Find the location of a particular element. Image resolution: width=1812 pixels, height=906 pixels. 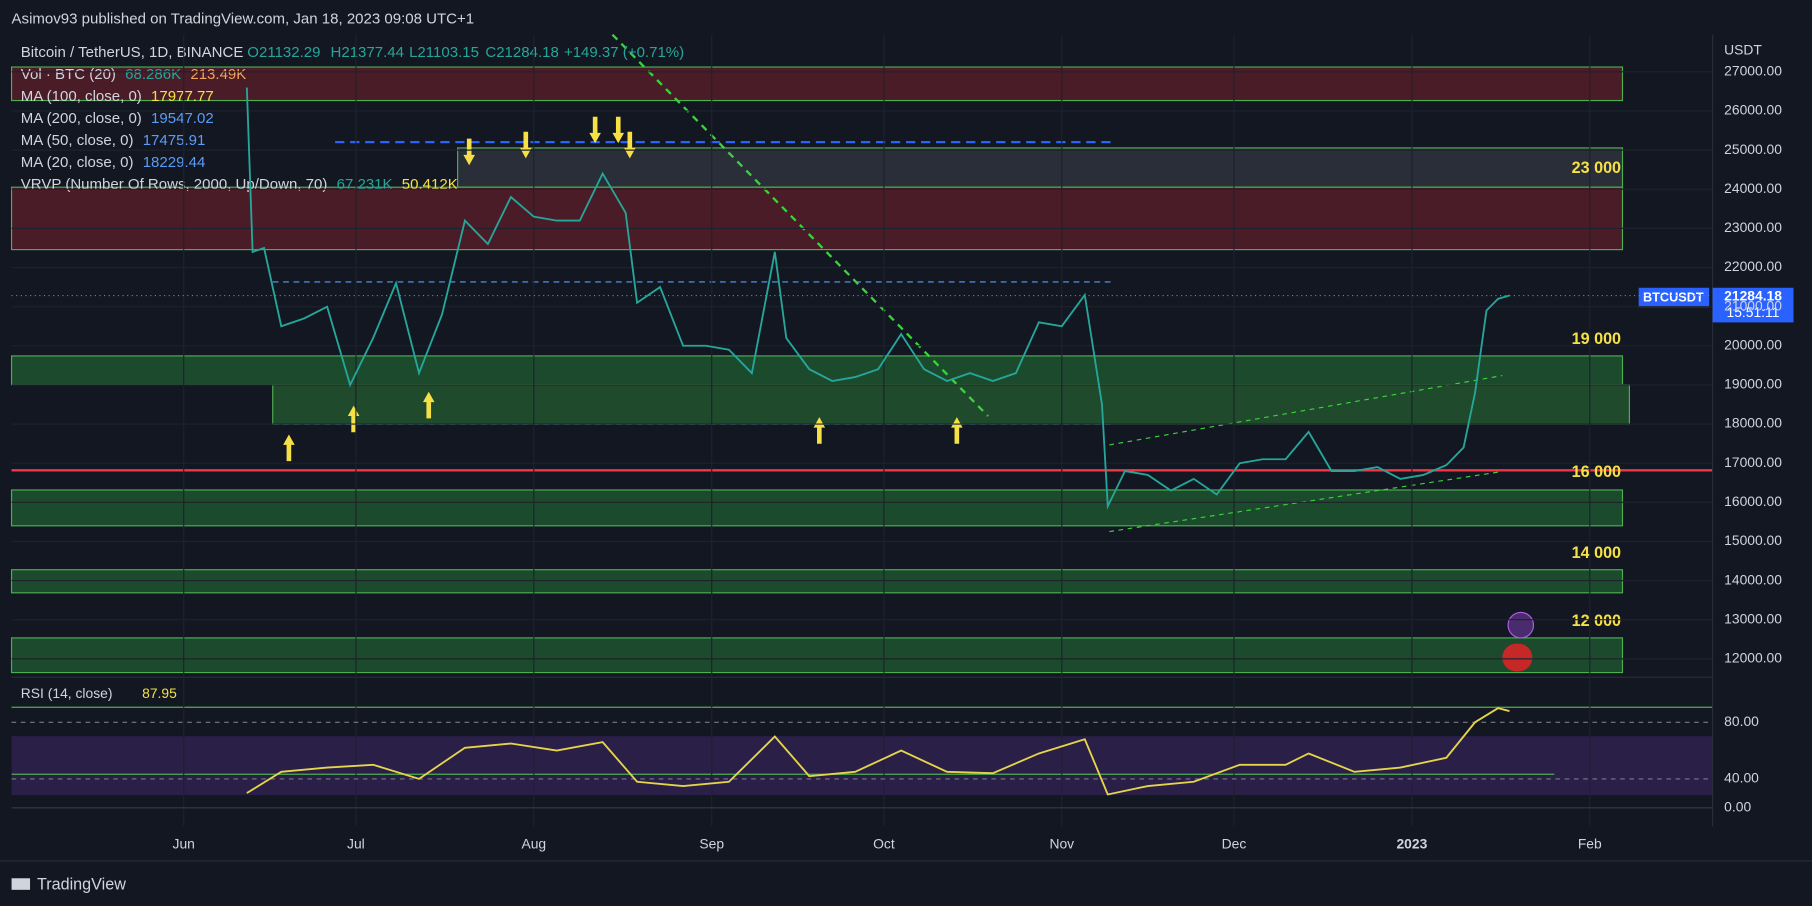

price-tag-timer: 15:51:11 is located at coordinates (1752, 312).